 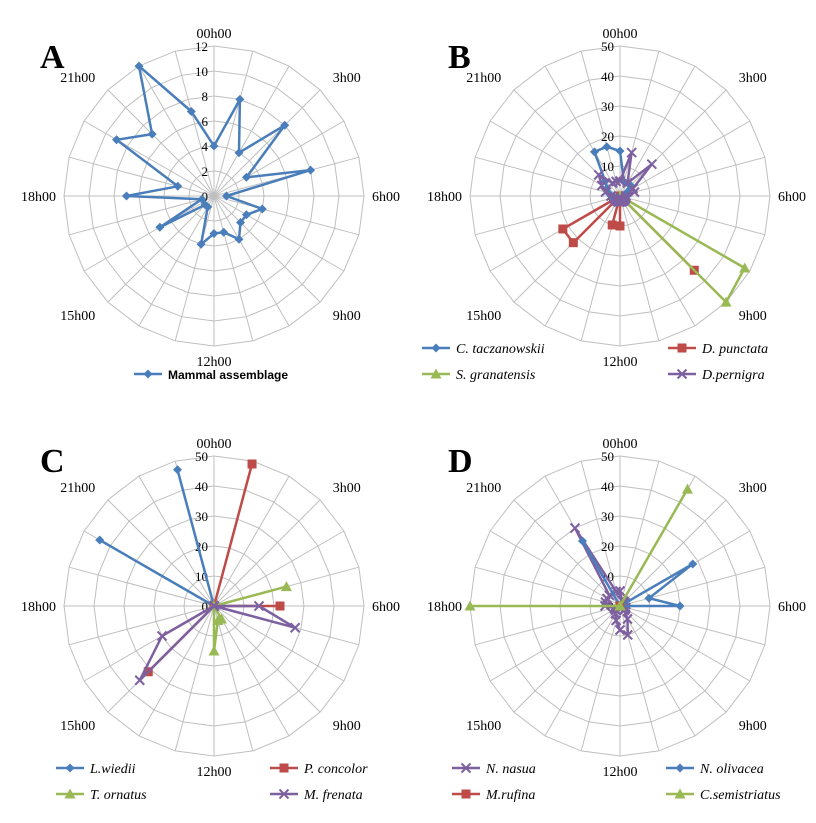 I want to click on legend-label: L.wiedii, so click(x=112, y=769).